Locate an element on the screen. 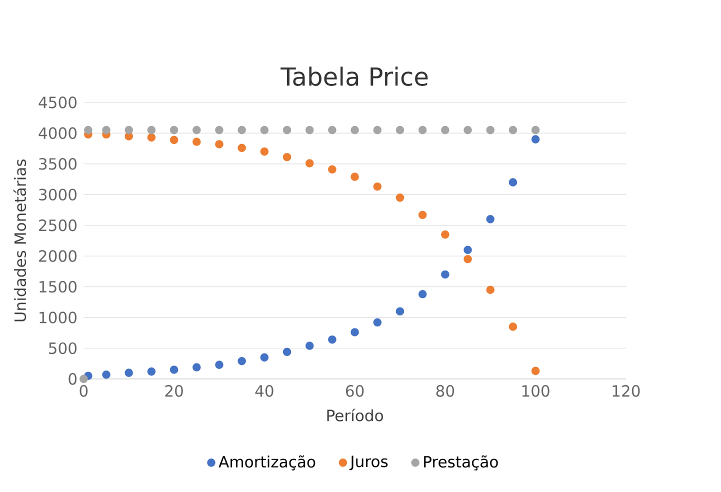  y-axis-title: Unidades Monetárias is located at coordinates (19, 240).